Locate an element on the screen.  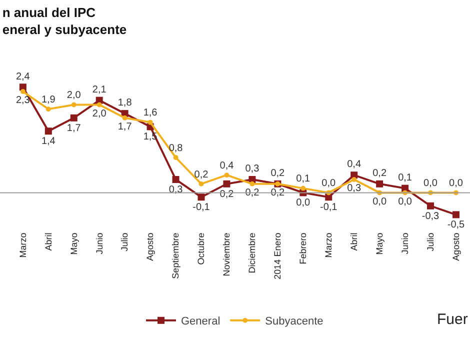
data-label: 2,4 is located at coordinates (23, 76).